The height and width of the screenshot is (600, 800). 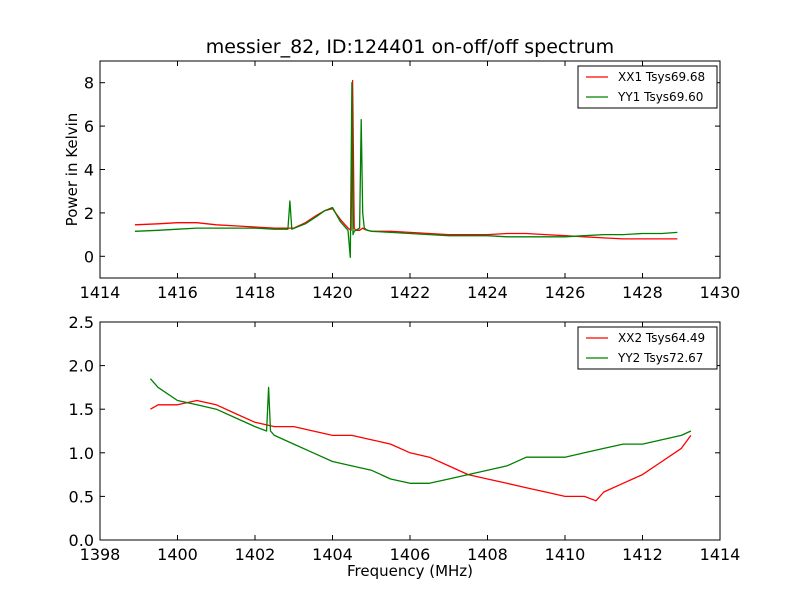 What do you see at coordinates (89, 170) in the screenshot?
I see `y-tick-label: 4` at bounding box center [89, 170].